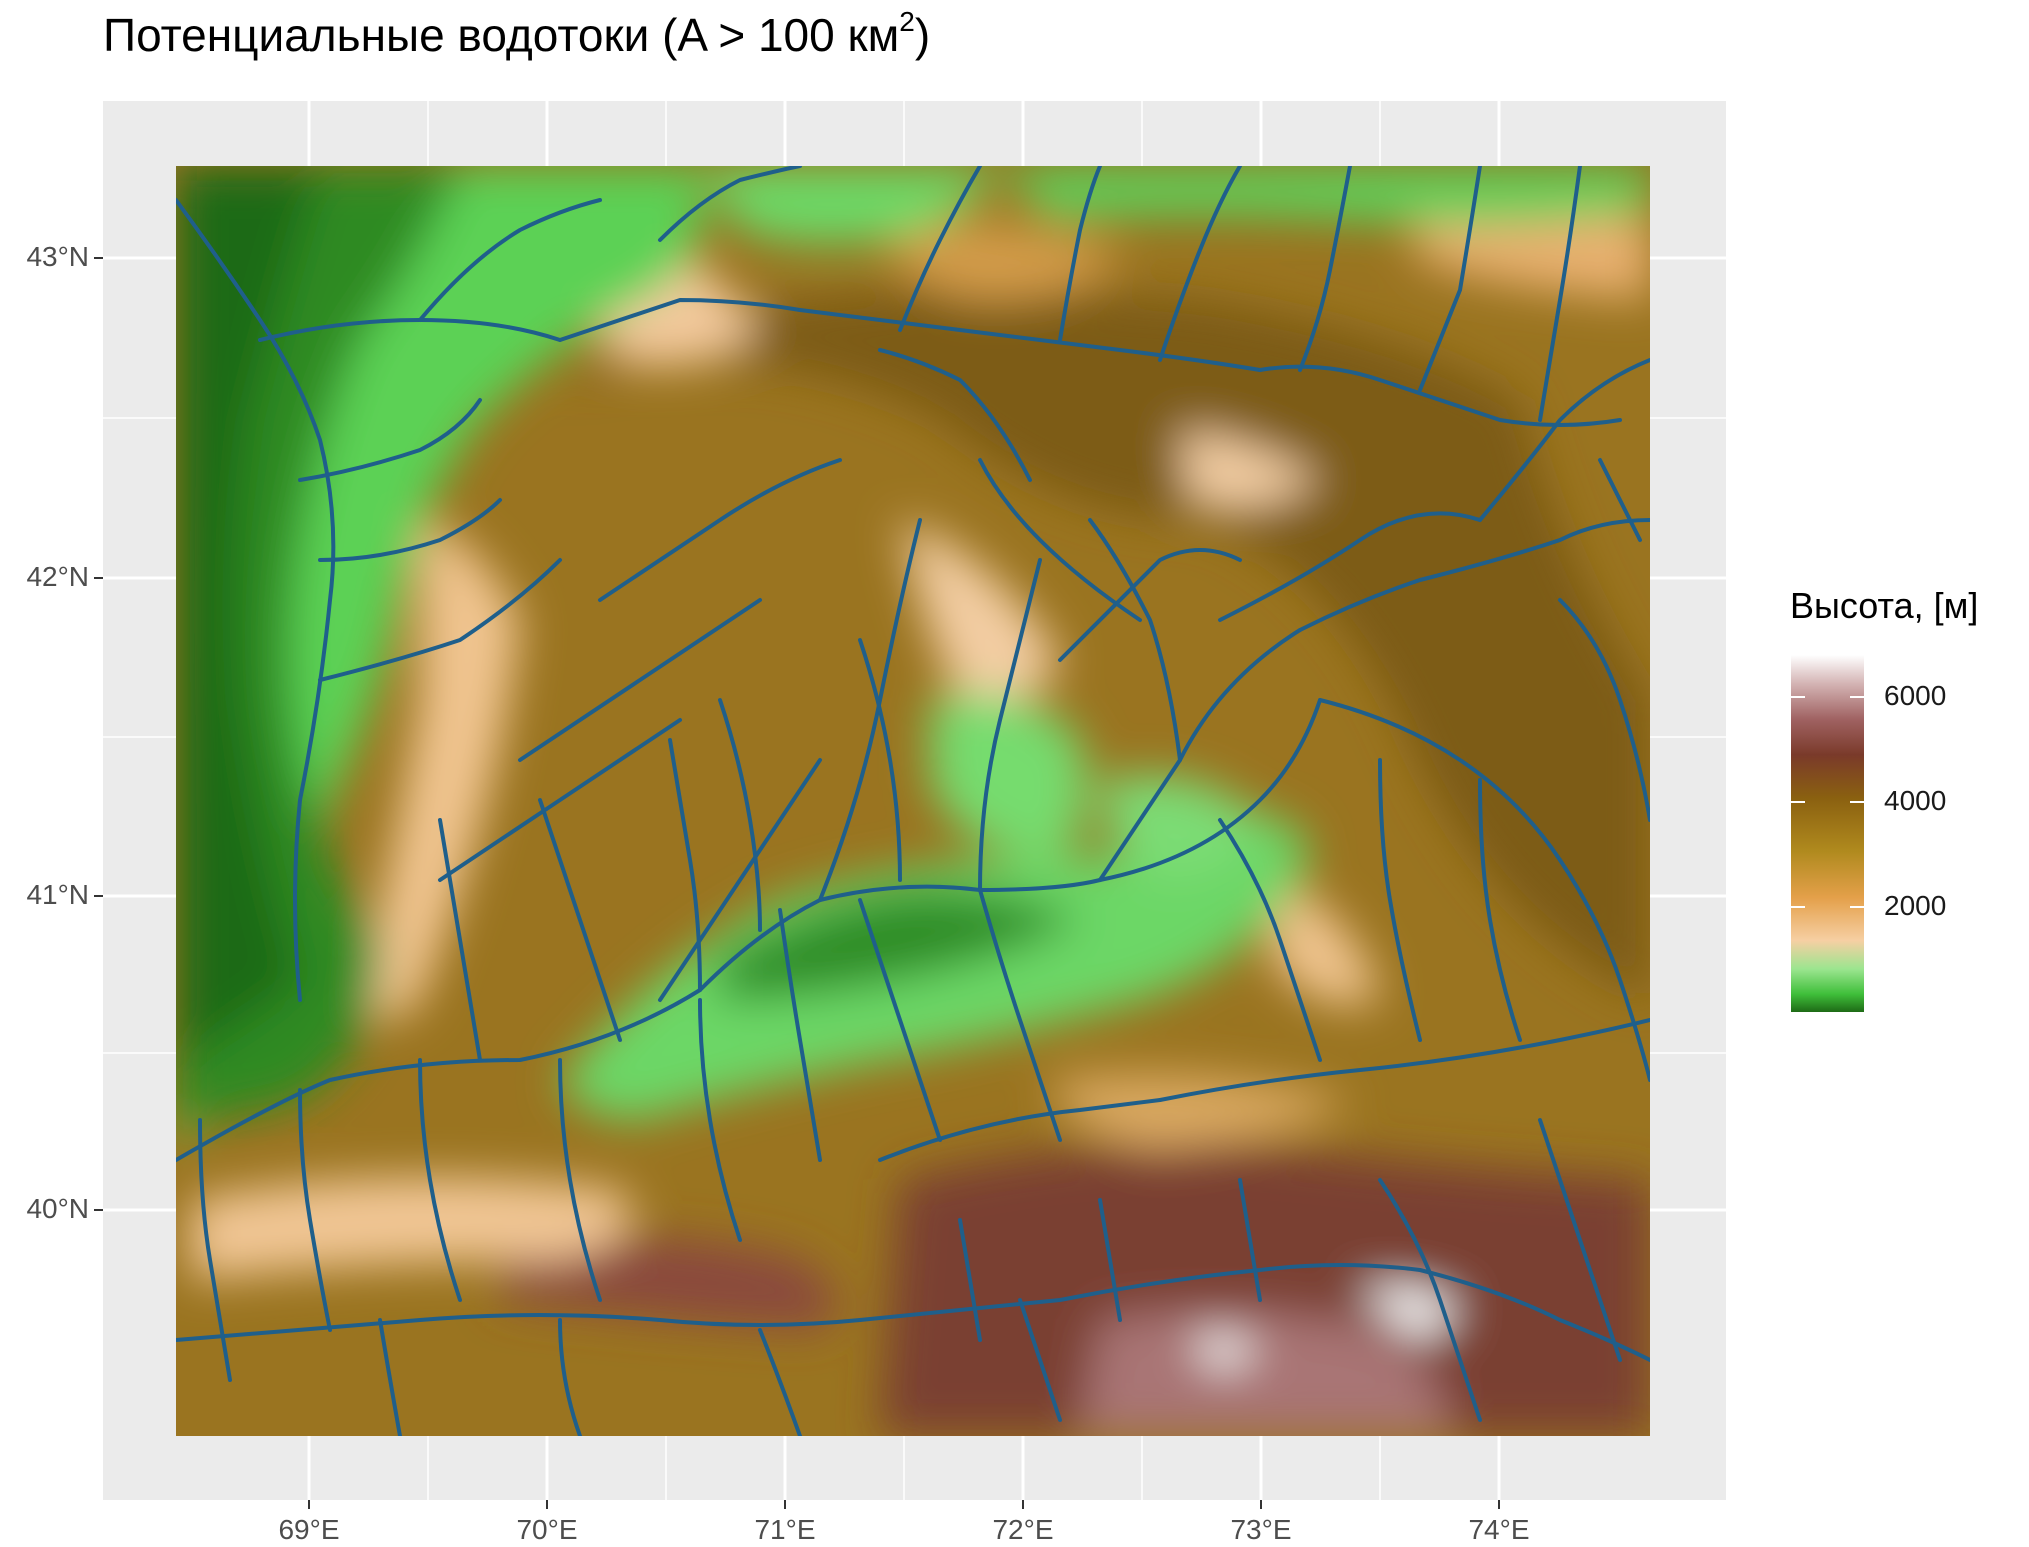  What do you see at coordinates (639, 1020) in the screenshot?
I see `stream-main-valley` at bounding box center [639, 1020].